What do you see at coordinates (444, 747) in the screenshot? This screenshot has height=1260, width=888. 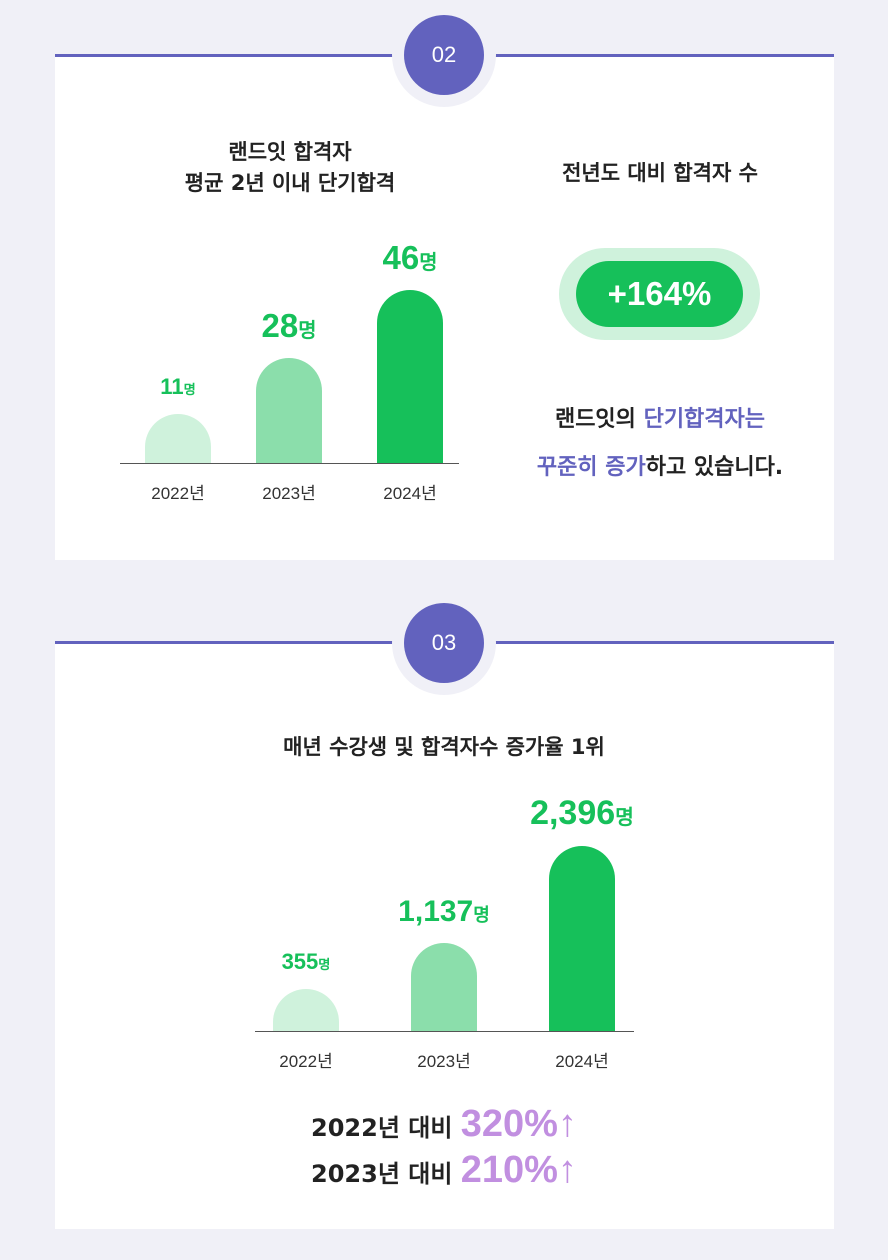 I see `chart-title: 매년 수강생 및 합격자수 증가율 1위` at bounding box center [444, 747].